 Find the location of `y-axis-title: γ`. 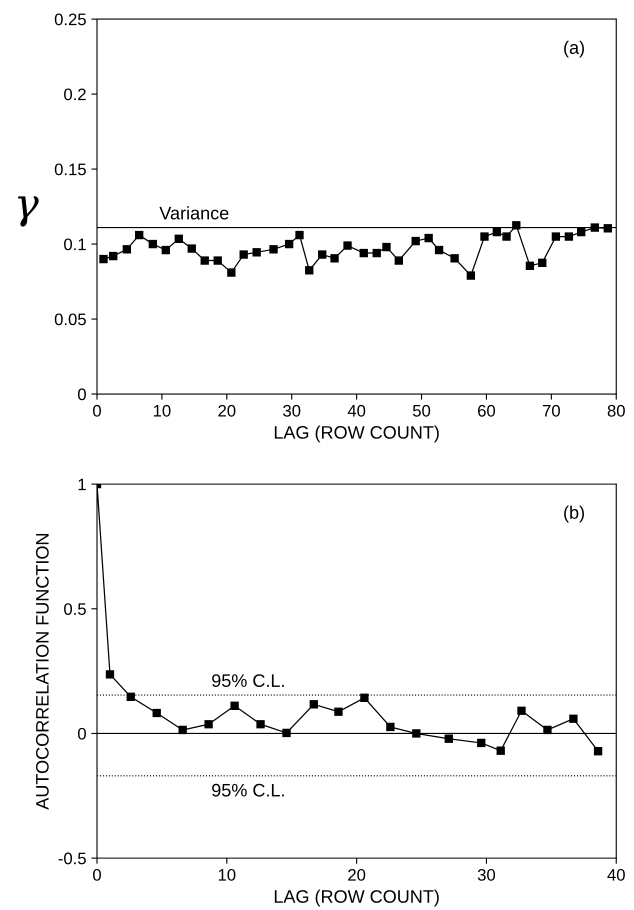

y-axis-title: γ is located at coordinates (28, 211).